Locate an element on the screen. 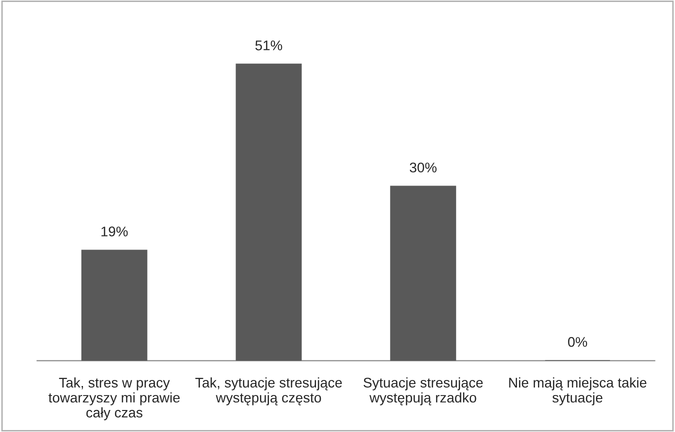 The image size is (675, 432). x-tick-label: Nie mają miejsca takie sytuacje is located at coordinates (577, 391).